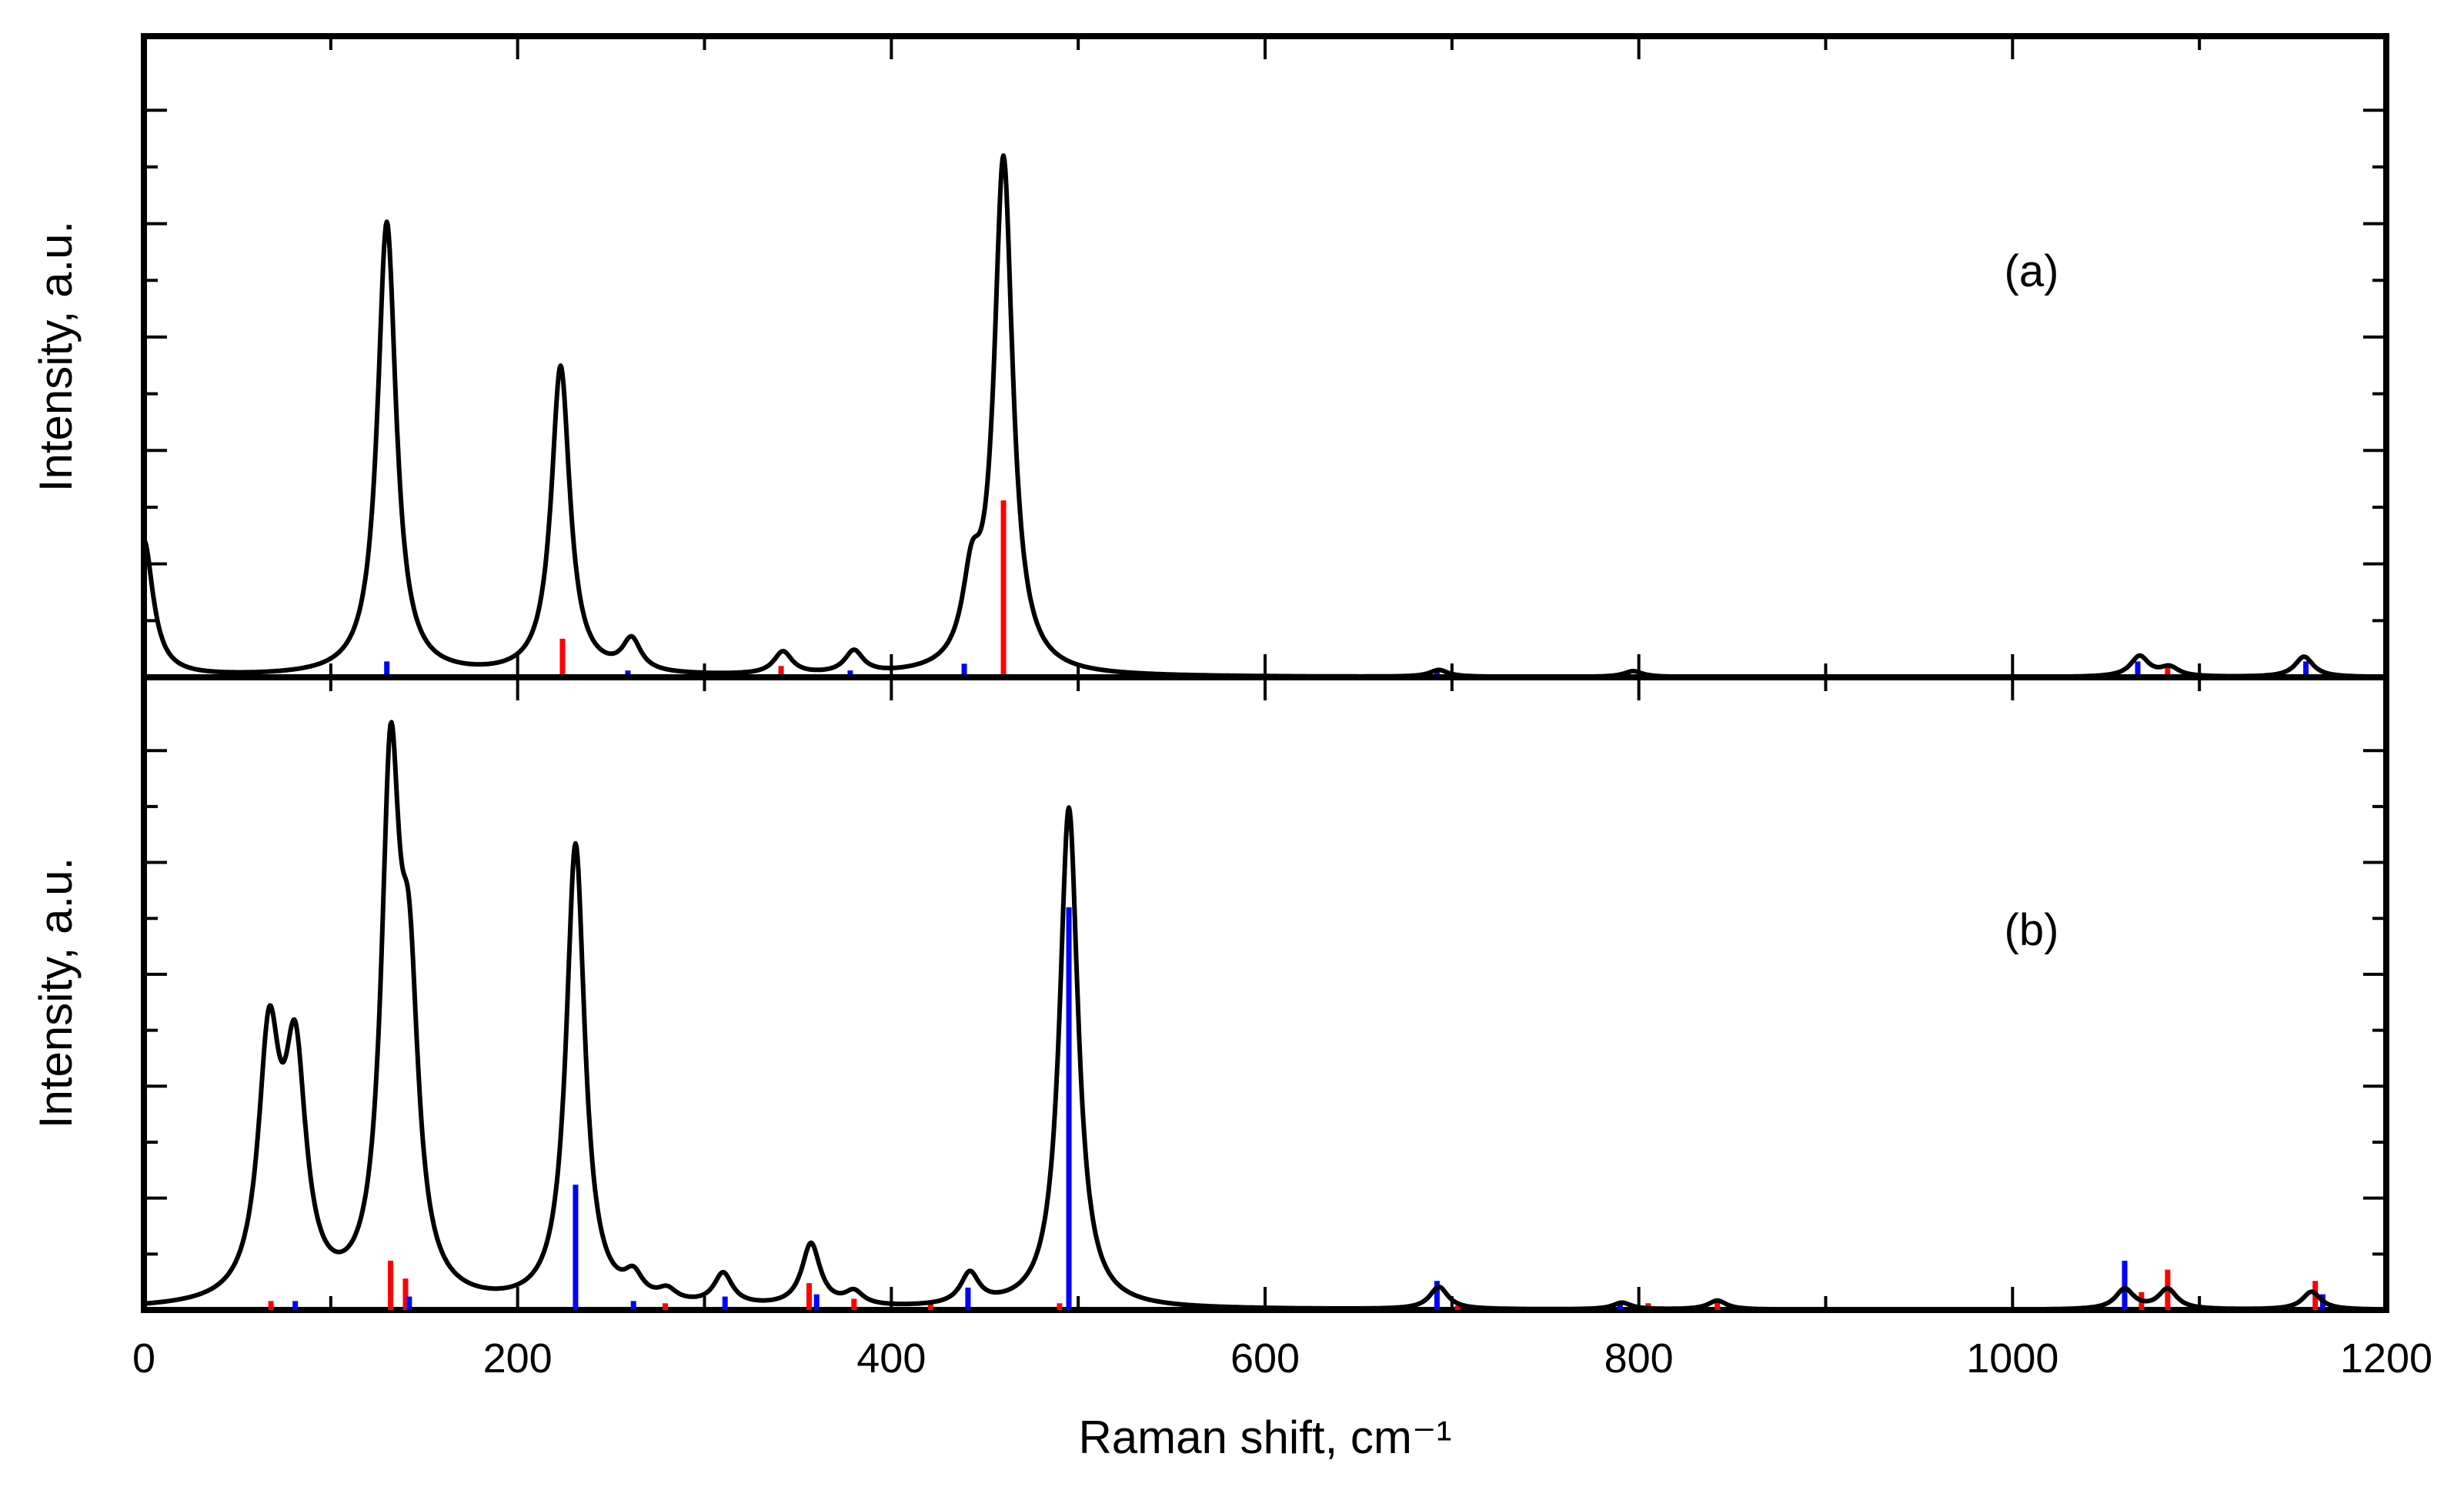 This screenshot has width=2464, height=1497. I want to click on x-tick-label: 0, so click(143, 1358).